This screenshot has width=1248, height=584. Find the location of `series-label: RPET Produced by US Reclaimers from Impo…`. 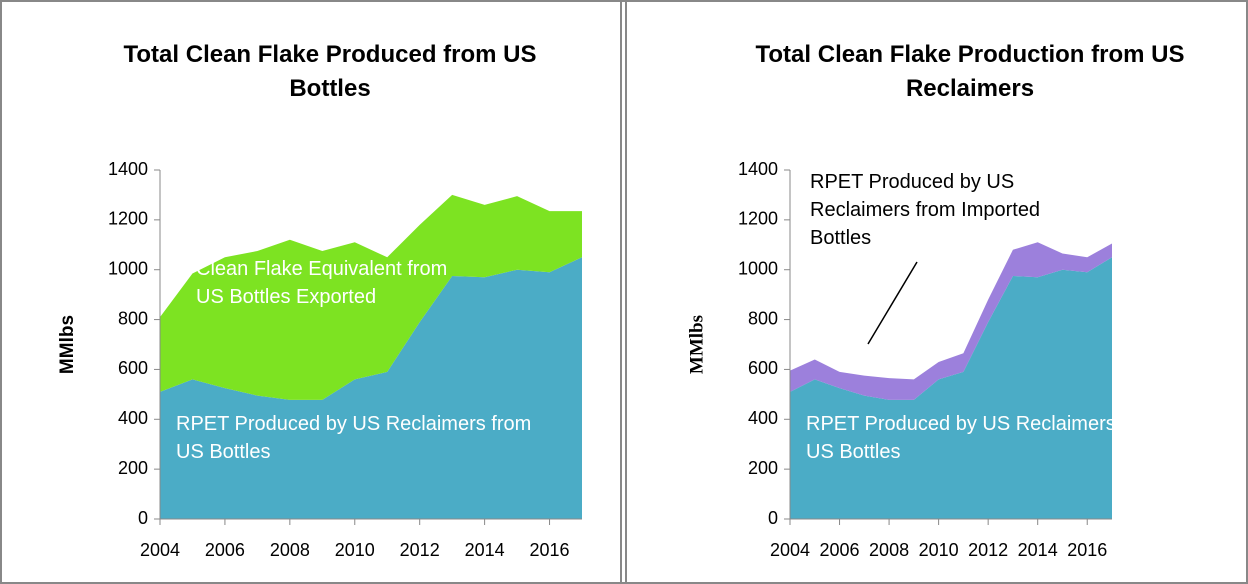

series-label: RPET Produced by US Reclaimers from Impo… is located at coordinates (925, 210).